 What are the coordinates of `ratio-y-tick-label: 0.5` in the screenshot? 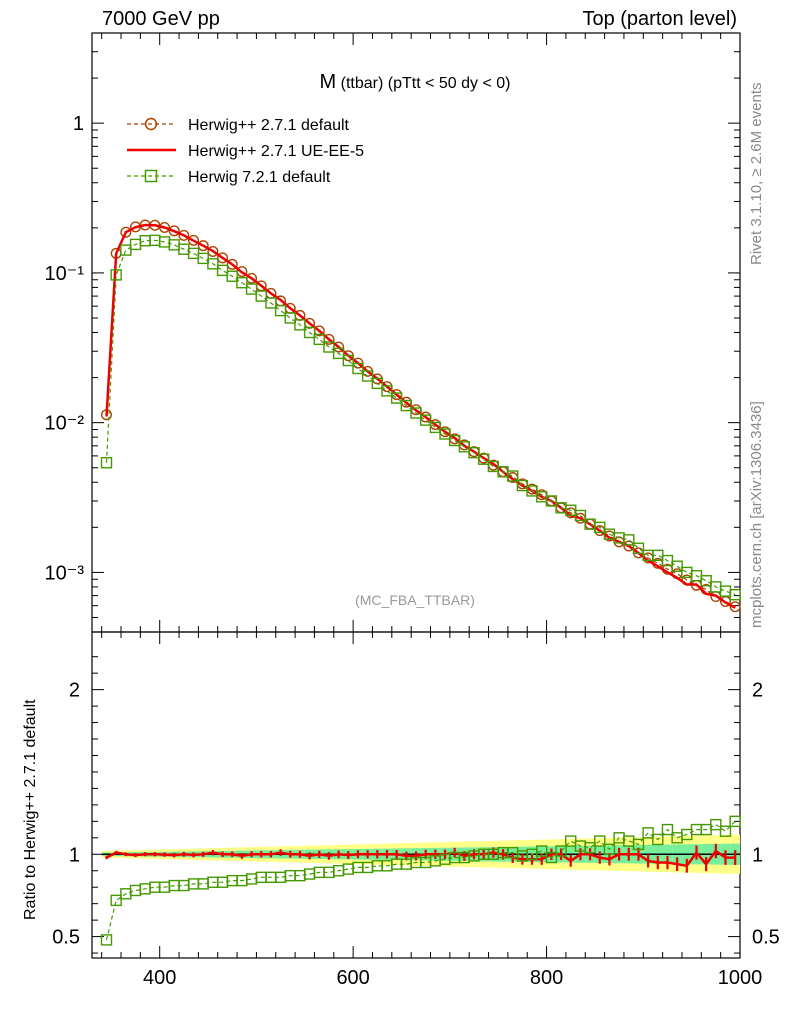 It's located at (66, 938).